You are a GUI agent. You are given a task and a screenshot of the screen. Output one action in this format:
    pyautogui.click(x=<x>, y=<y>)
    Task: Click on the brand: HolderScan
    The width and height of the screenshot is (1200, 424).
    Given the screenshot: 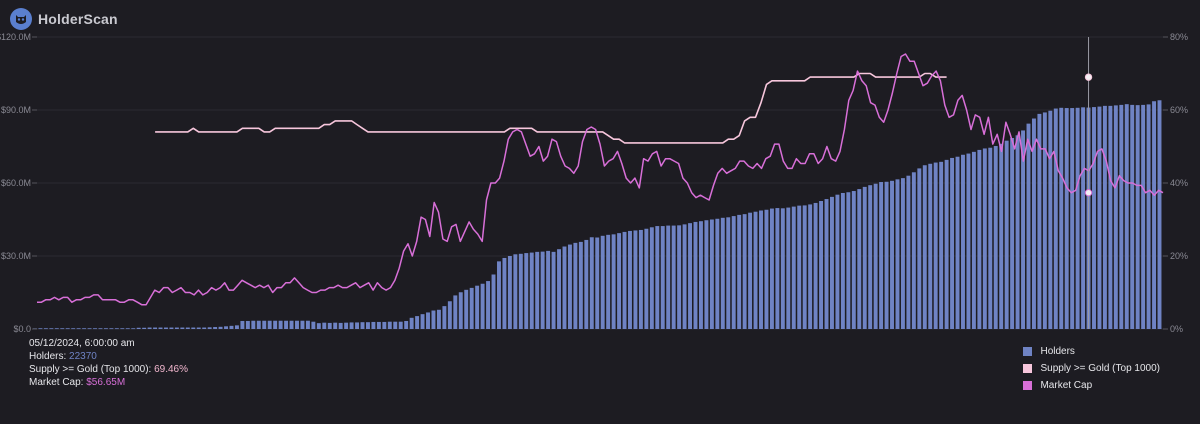 What is the action you would take?
    pyautogui.click(x=64, y=19)
    